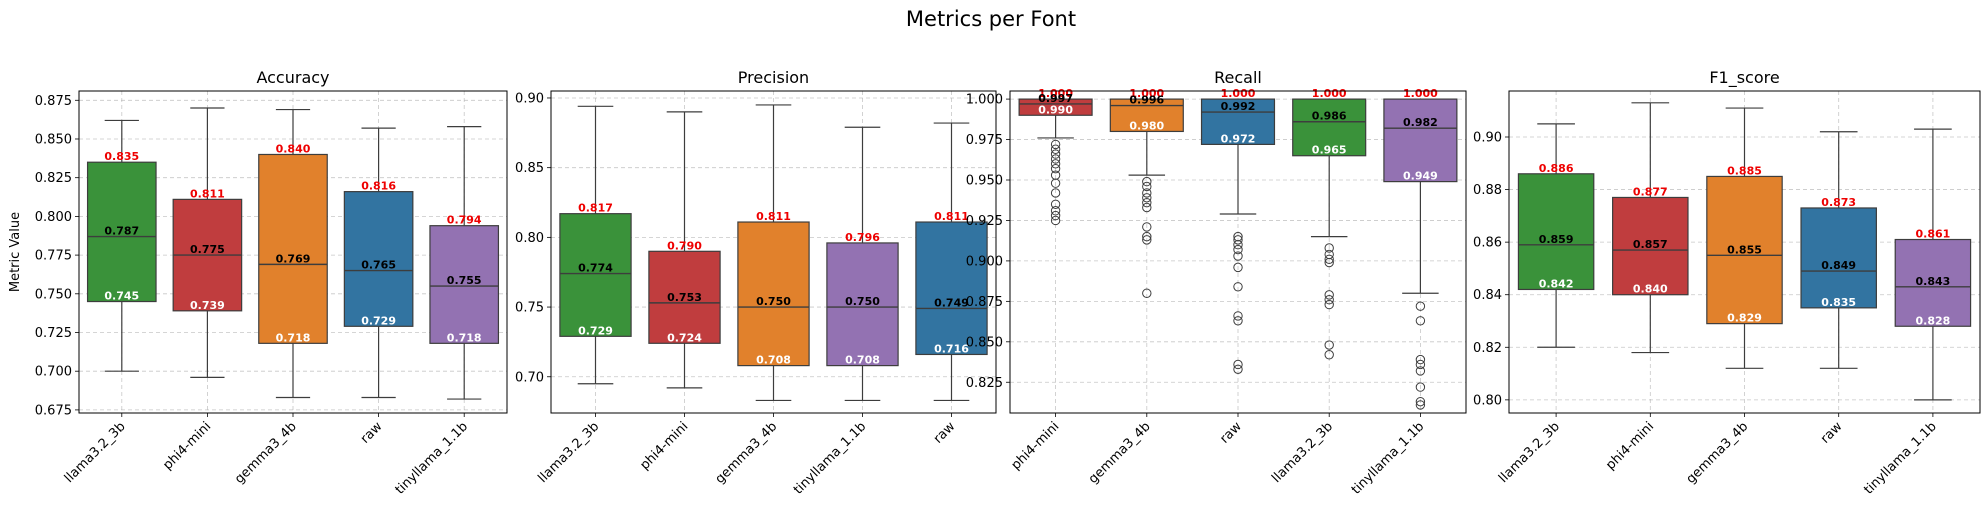 The image size is (1982, 519). I want to click on median-value-label: 0.775, so click(207, 249).